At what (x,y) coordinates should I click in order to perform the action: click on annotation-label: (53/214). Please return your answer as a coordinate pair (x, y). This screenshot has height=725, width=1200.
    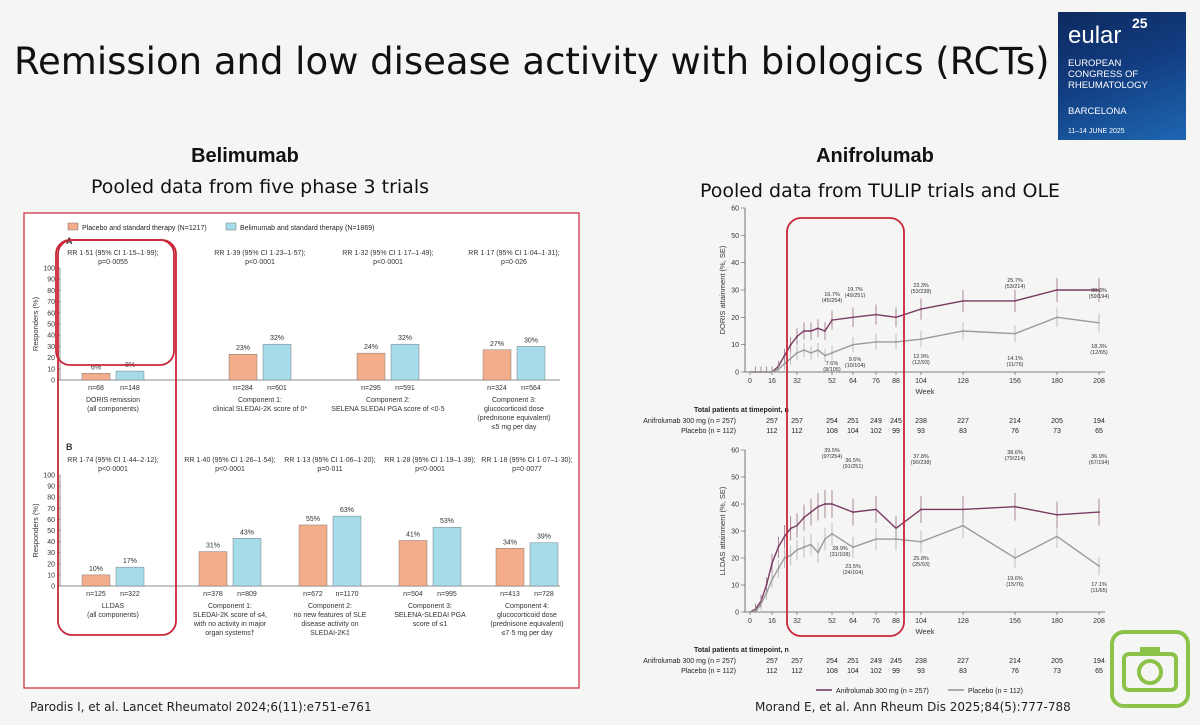
    Looking at the image, I should click on (1015, 287).